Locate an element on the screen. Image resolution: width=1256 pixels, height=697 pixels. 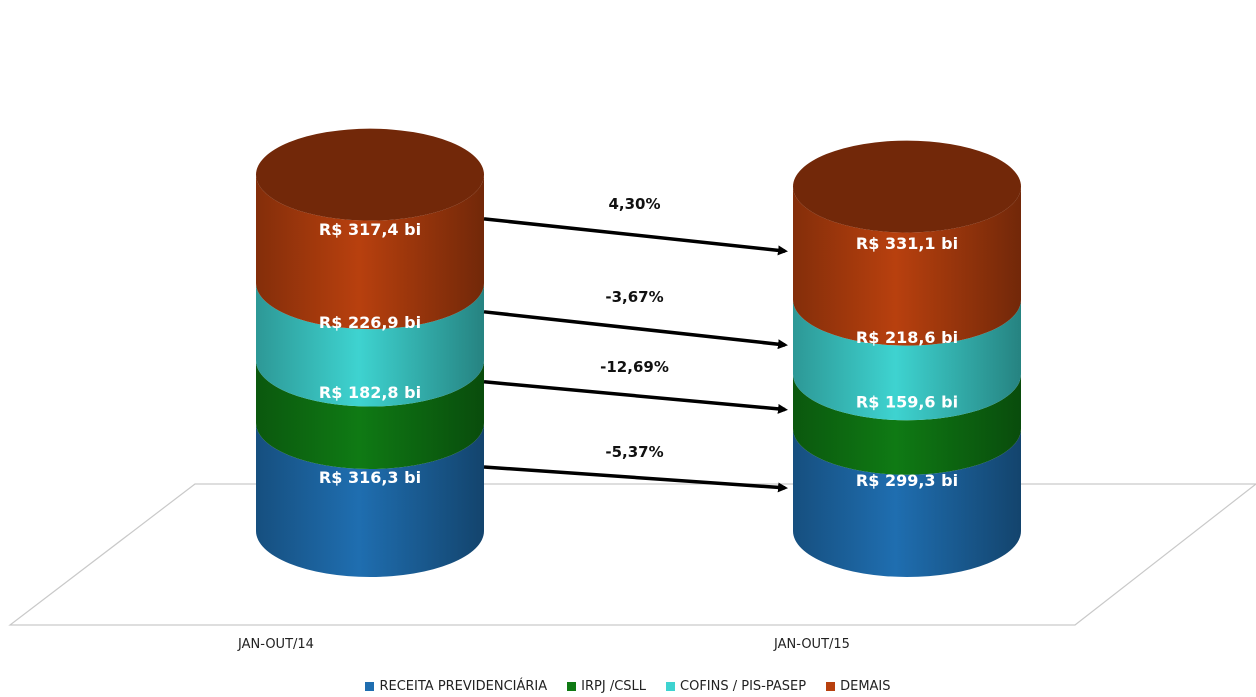
legend-item-demais: DEMAIS is located at coordinates (858, 686).